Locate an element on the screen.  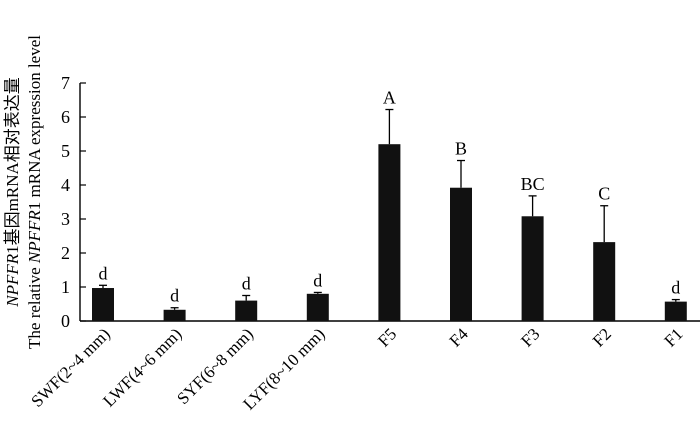
significance-label: BC is located at coordinates (533, 184).